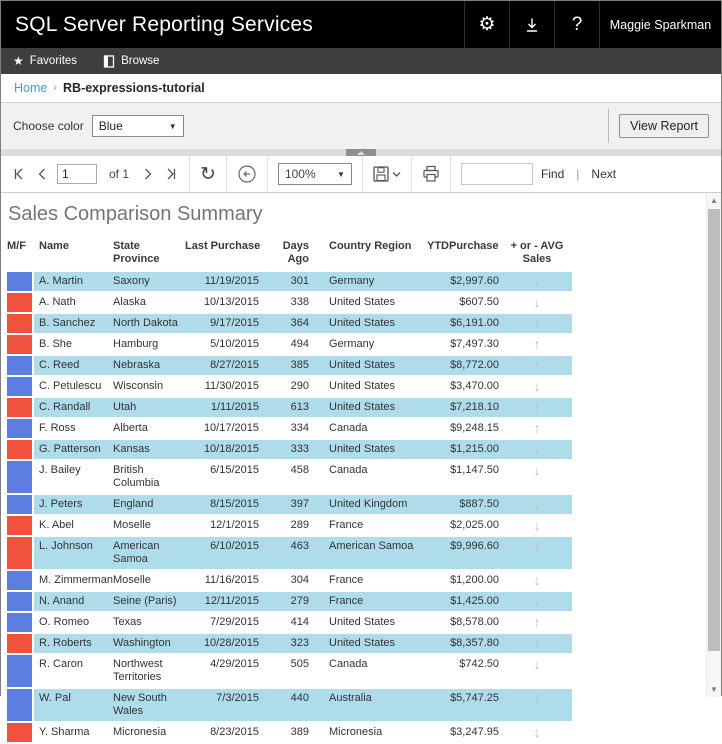 Image resolution: width=722 pixels, height=744 pixels. What do you see at coordinates (361, 152) in the screenshot?
I see `splitter-collapse-handle` at bounding box center [361, 152].